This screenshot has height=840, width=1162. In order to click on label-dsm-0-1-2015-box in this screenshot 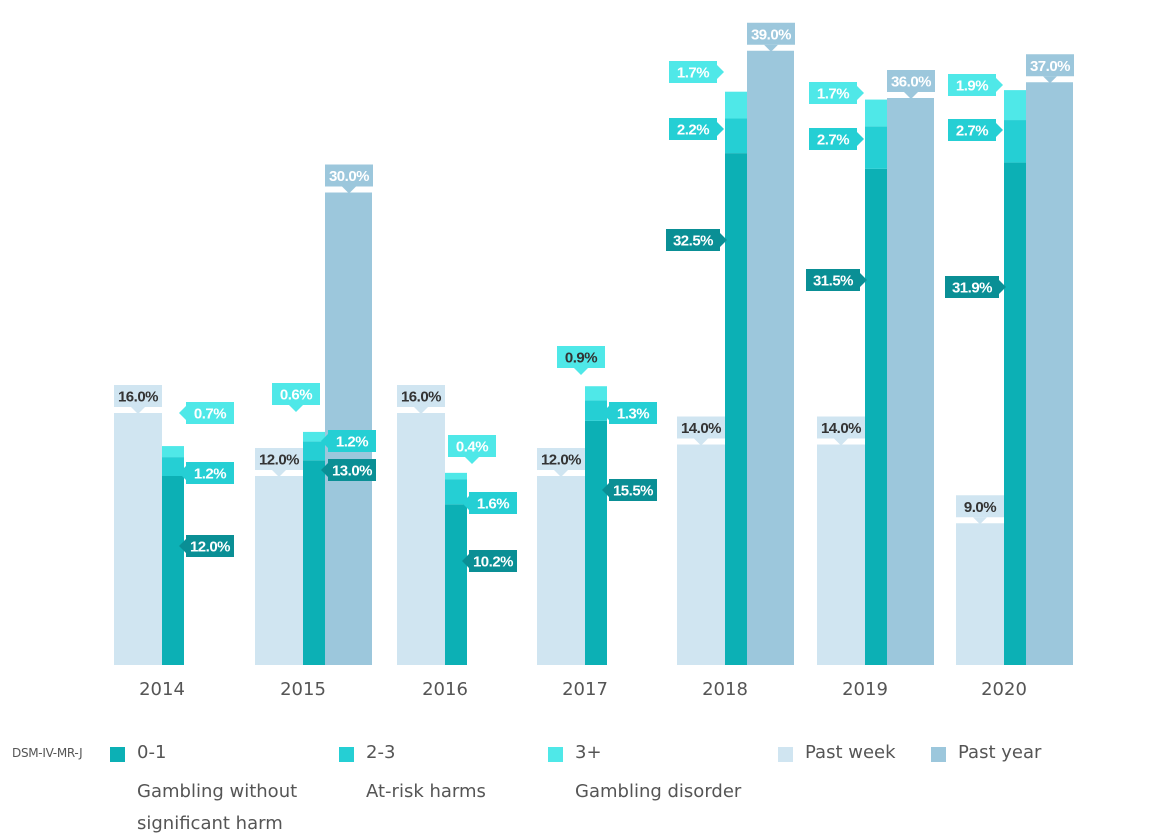, I will do `click(352, 470)`.